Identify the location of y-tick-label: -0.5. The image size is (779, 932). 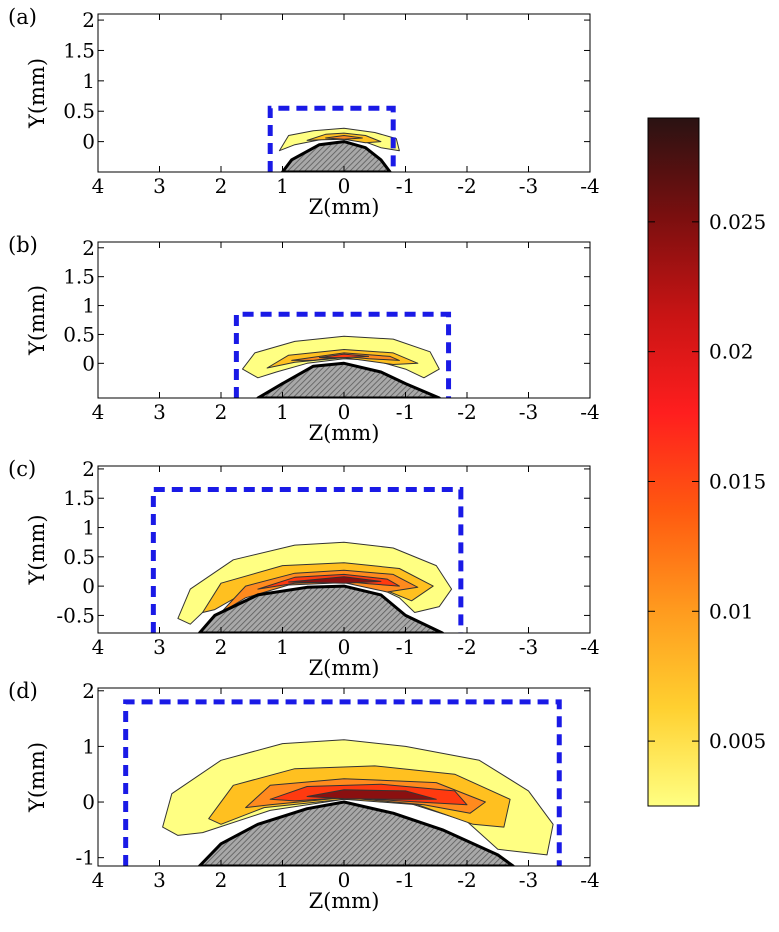
(75, 615).